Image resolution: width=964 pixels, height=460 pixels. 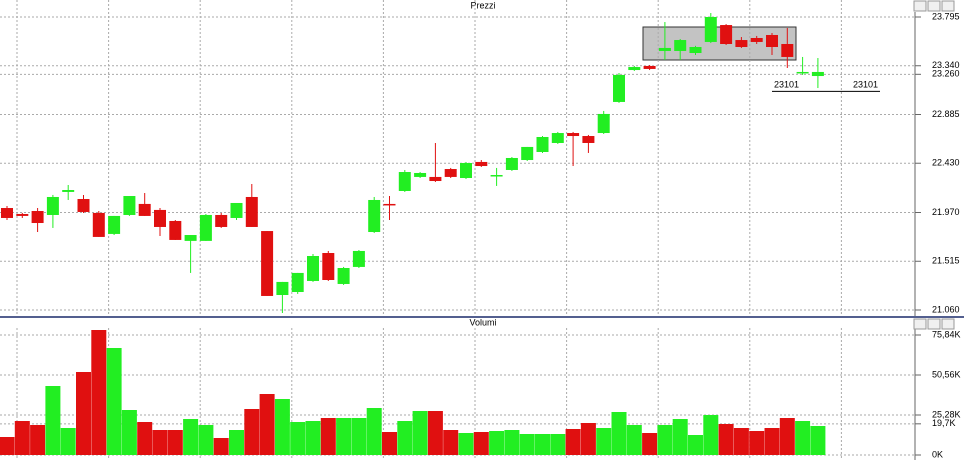 What do you see at coordinates (946, 163) in the screenshot?
I see `y-tick-label: 22.430` at bounding box center [946, 163].